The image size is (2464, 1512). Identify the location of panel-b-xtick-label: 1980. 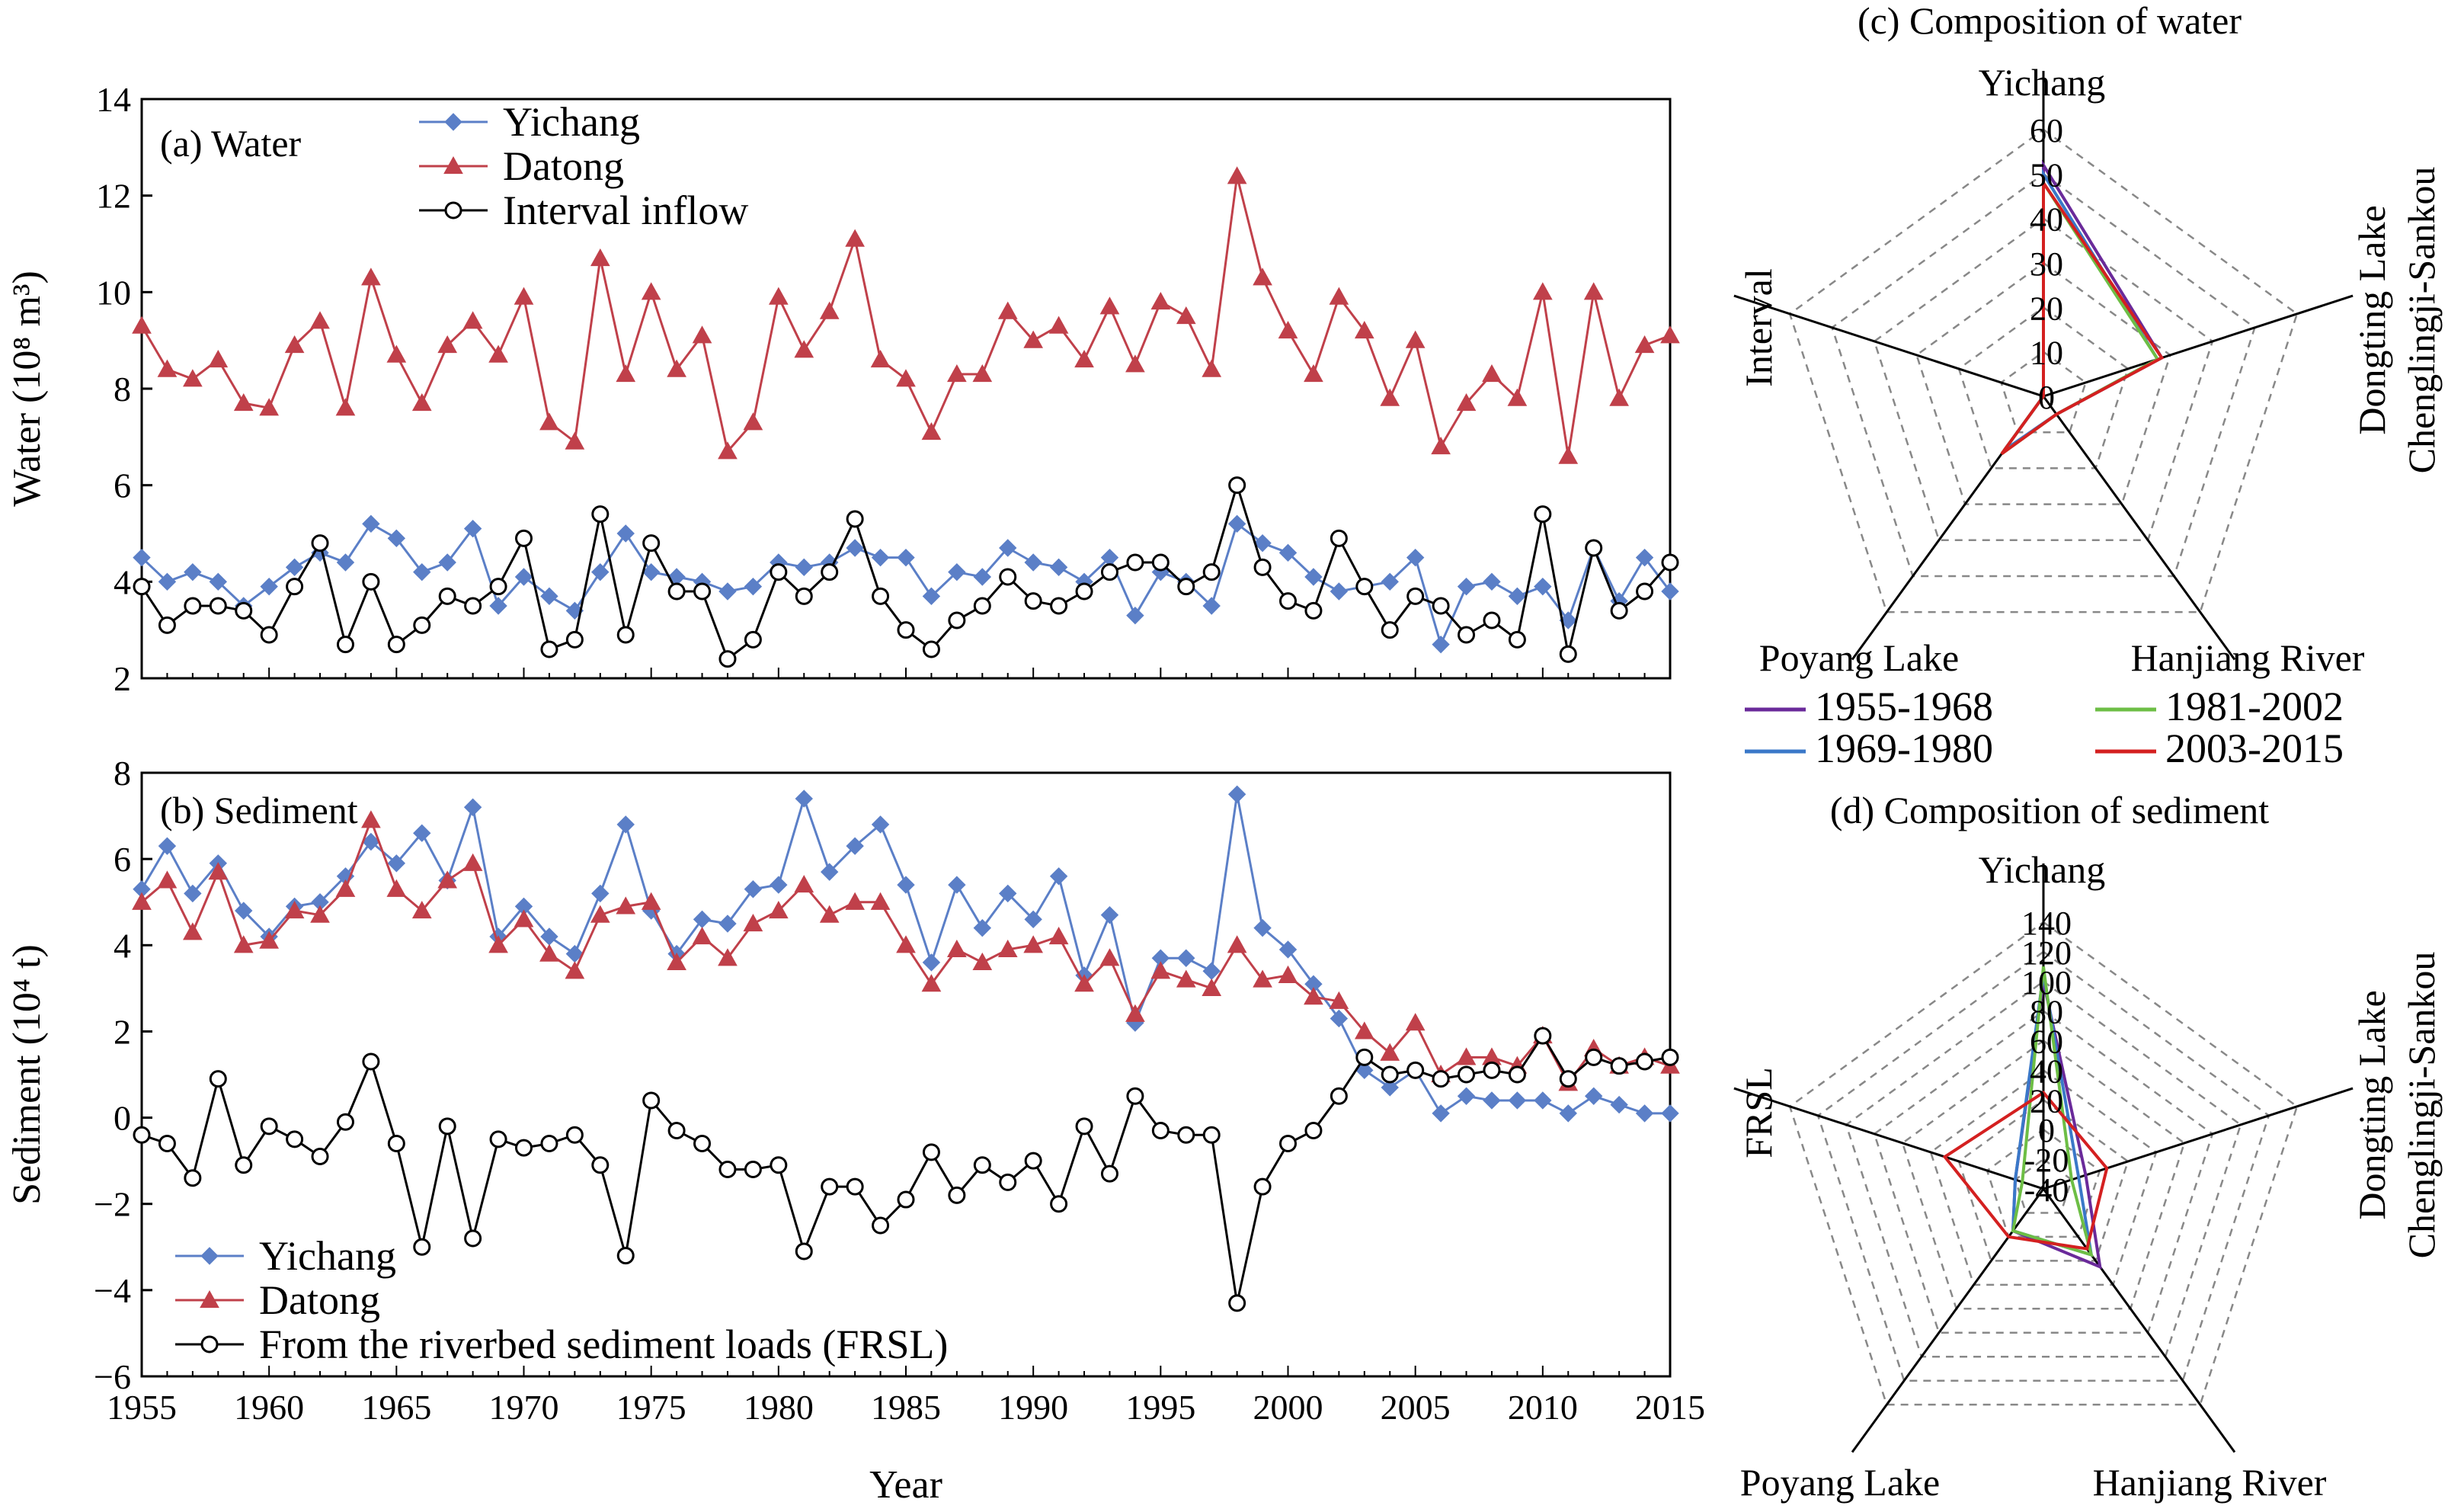
(779, 1407).